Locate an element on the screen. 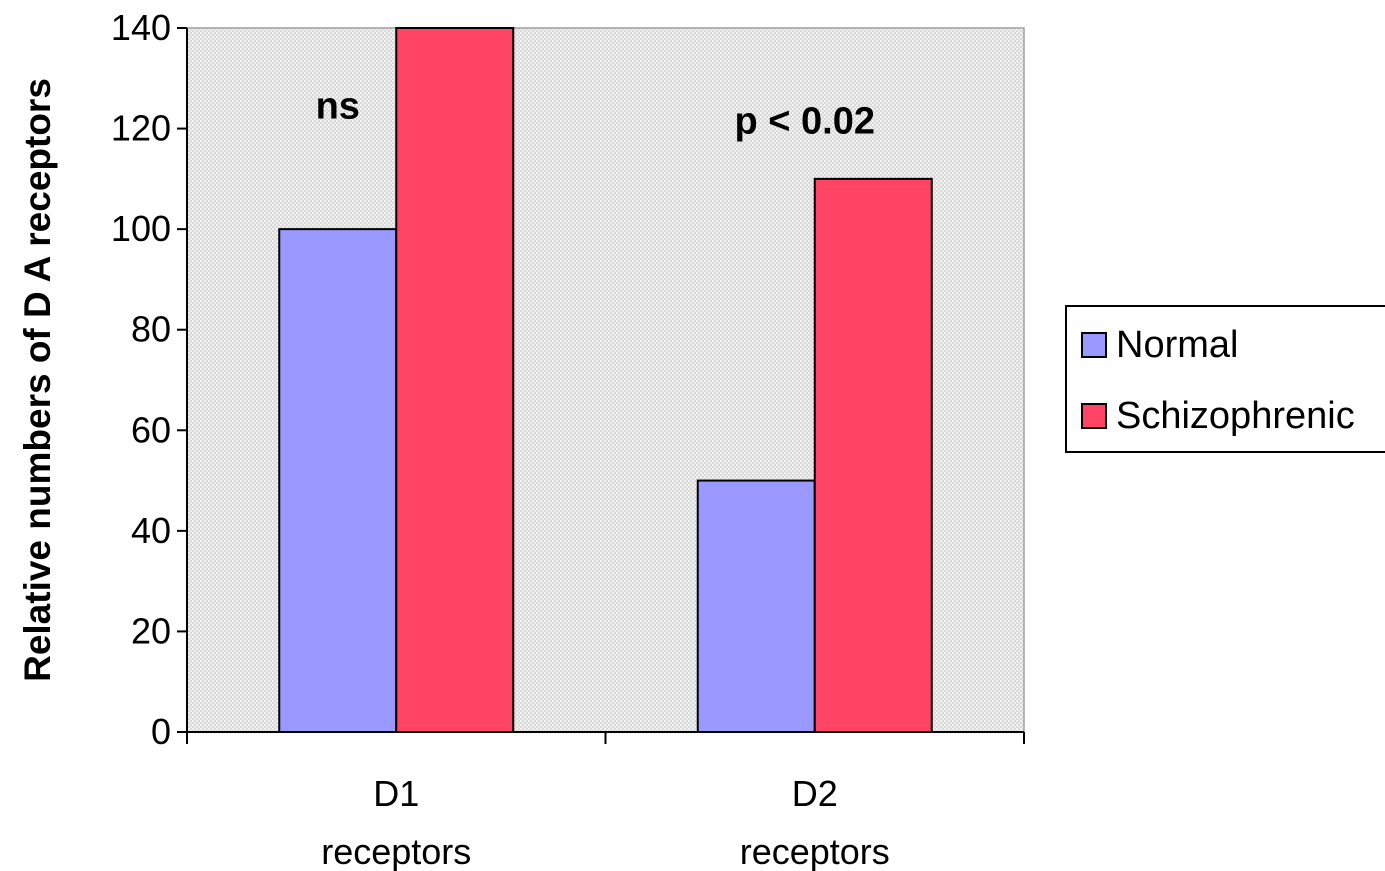 The image size is (1385, 871). y-tick-label: 20 is located at coordinates (151, 630).